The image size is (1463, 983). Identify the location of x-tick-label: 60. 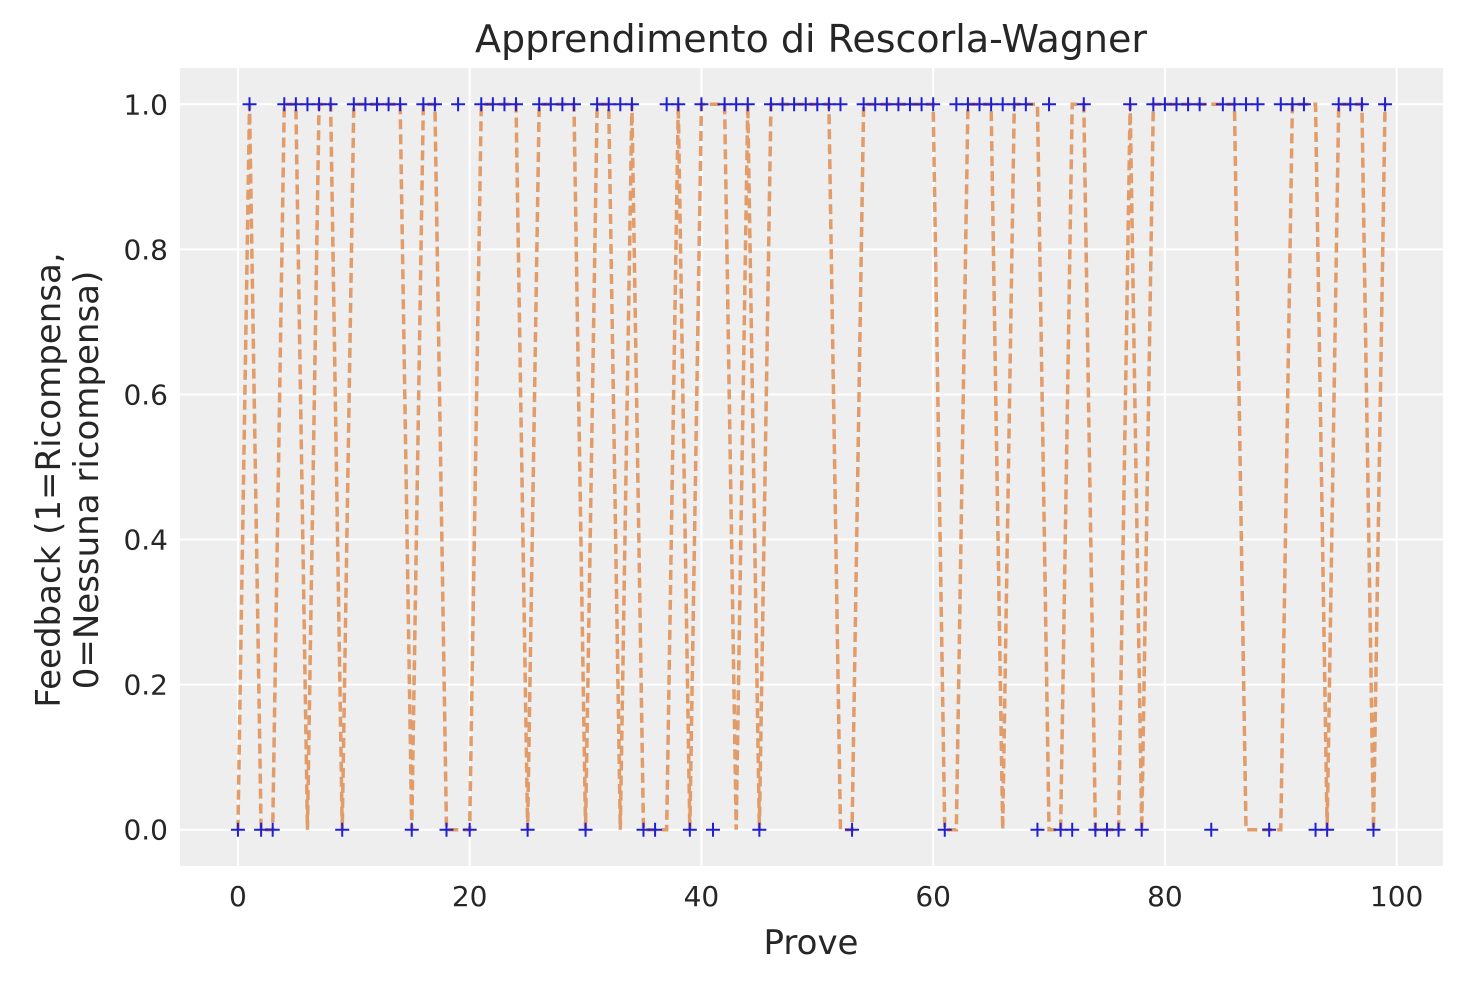
(933, 896).